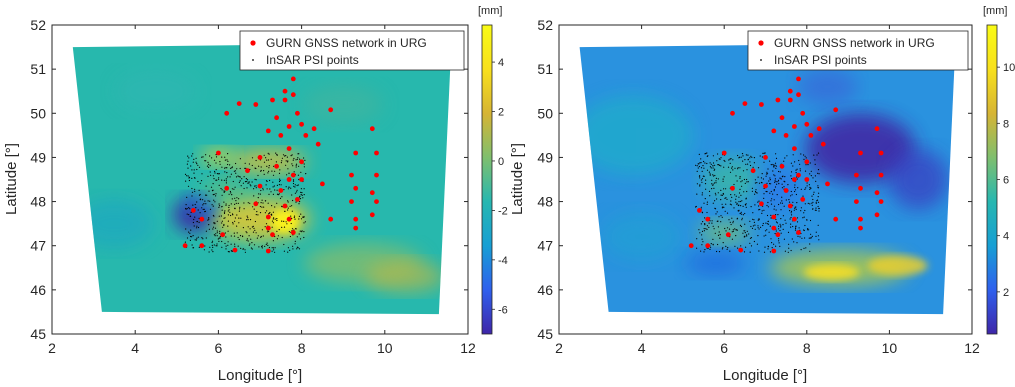 The width and height of the screenshot is (1015, 387). I want to click on map-colour-patch, so click(831, 272).